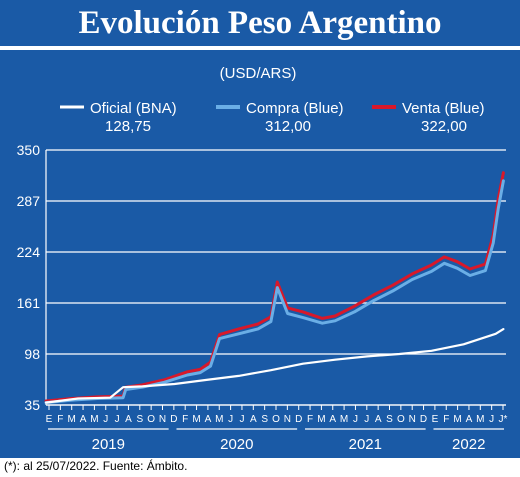 The height and width of the screenshot is (477, 520). I want to click on y-tick-label: 161, so click(29, 303).